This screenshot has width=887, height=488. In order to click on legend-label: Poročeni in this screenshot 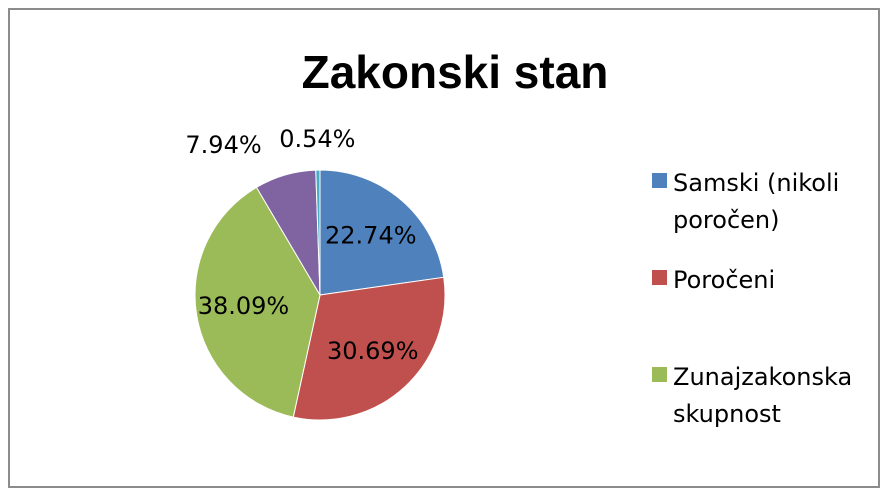, I will do `click(724, 280)`.